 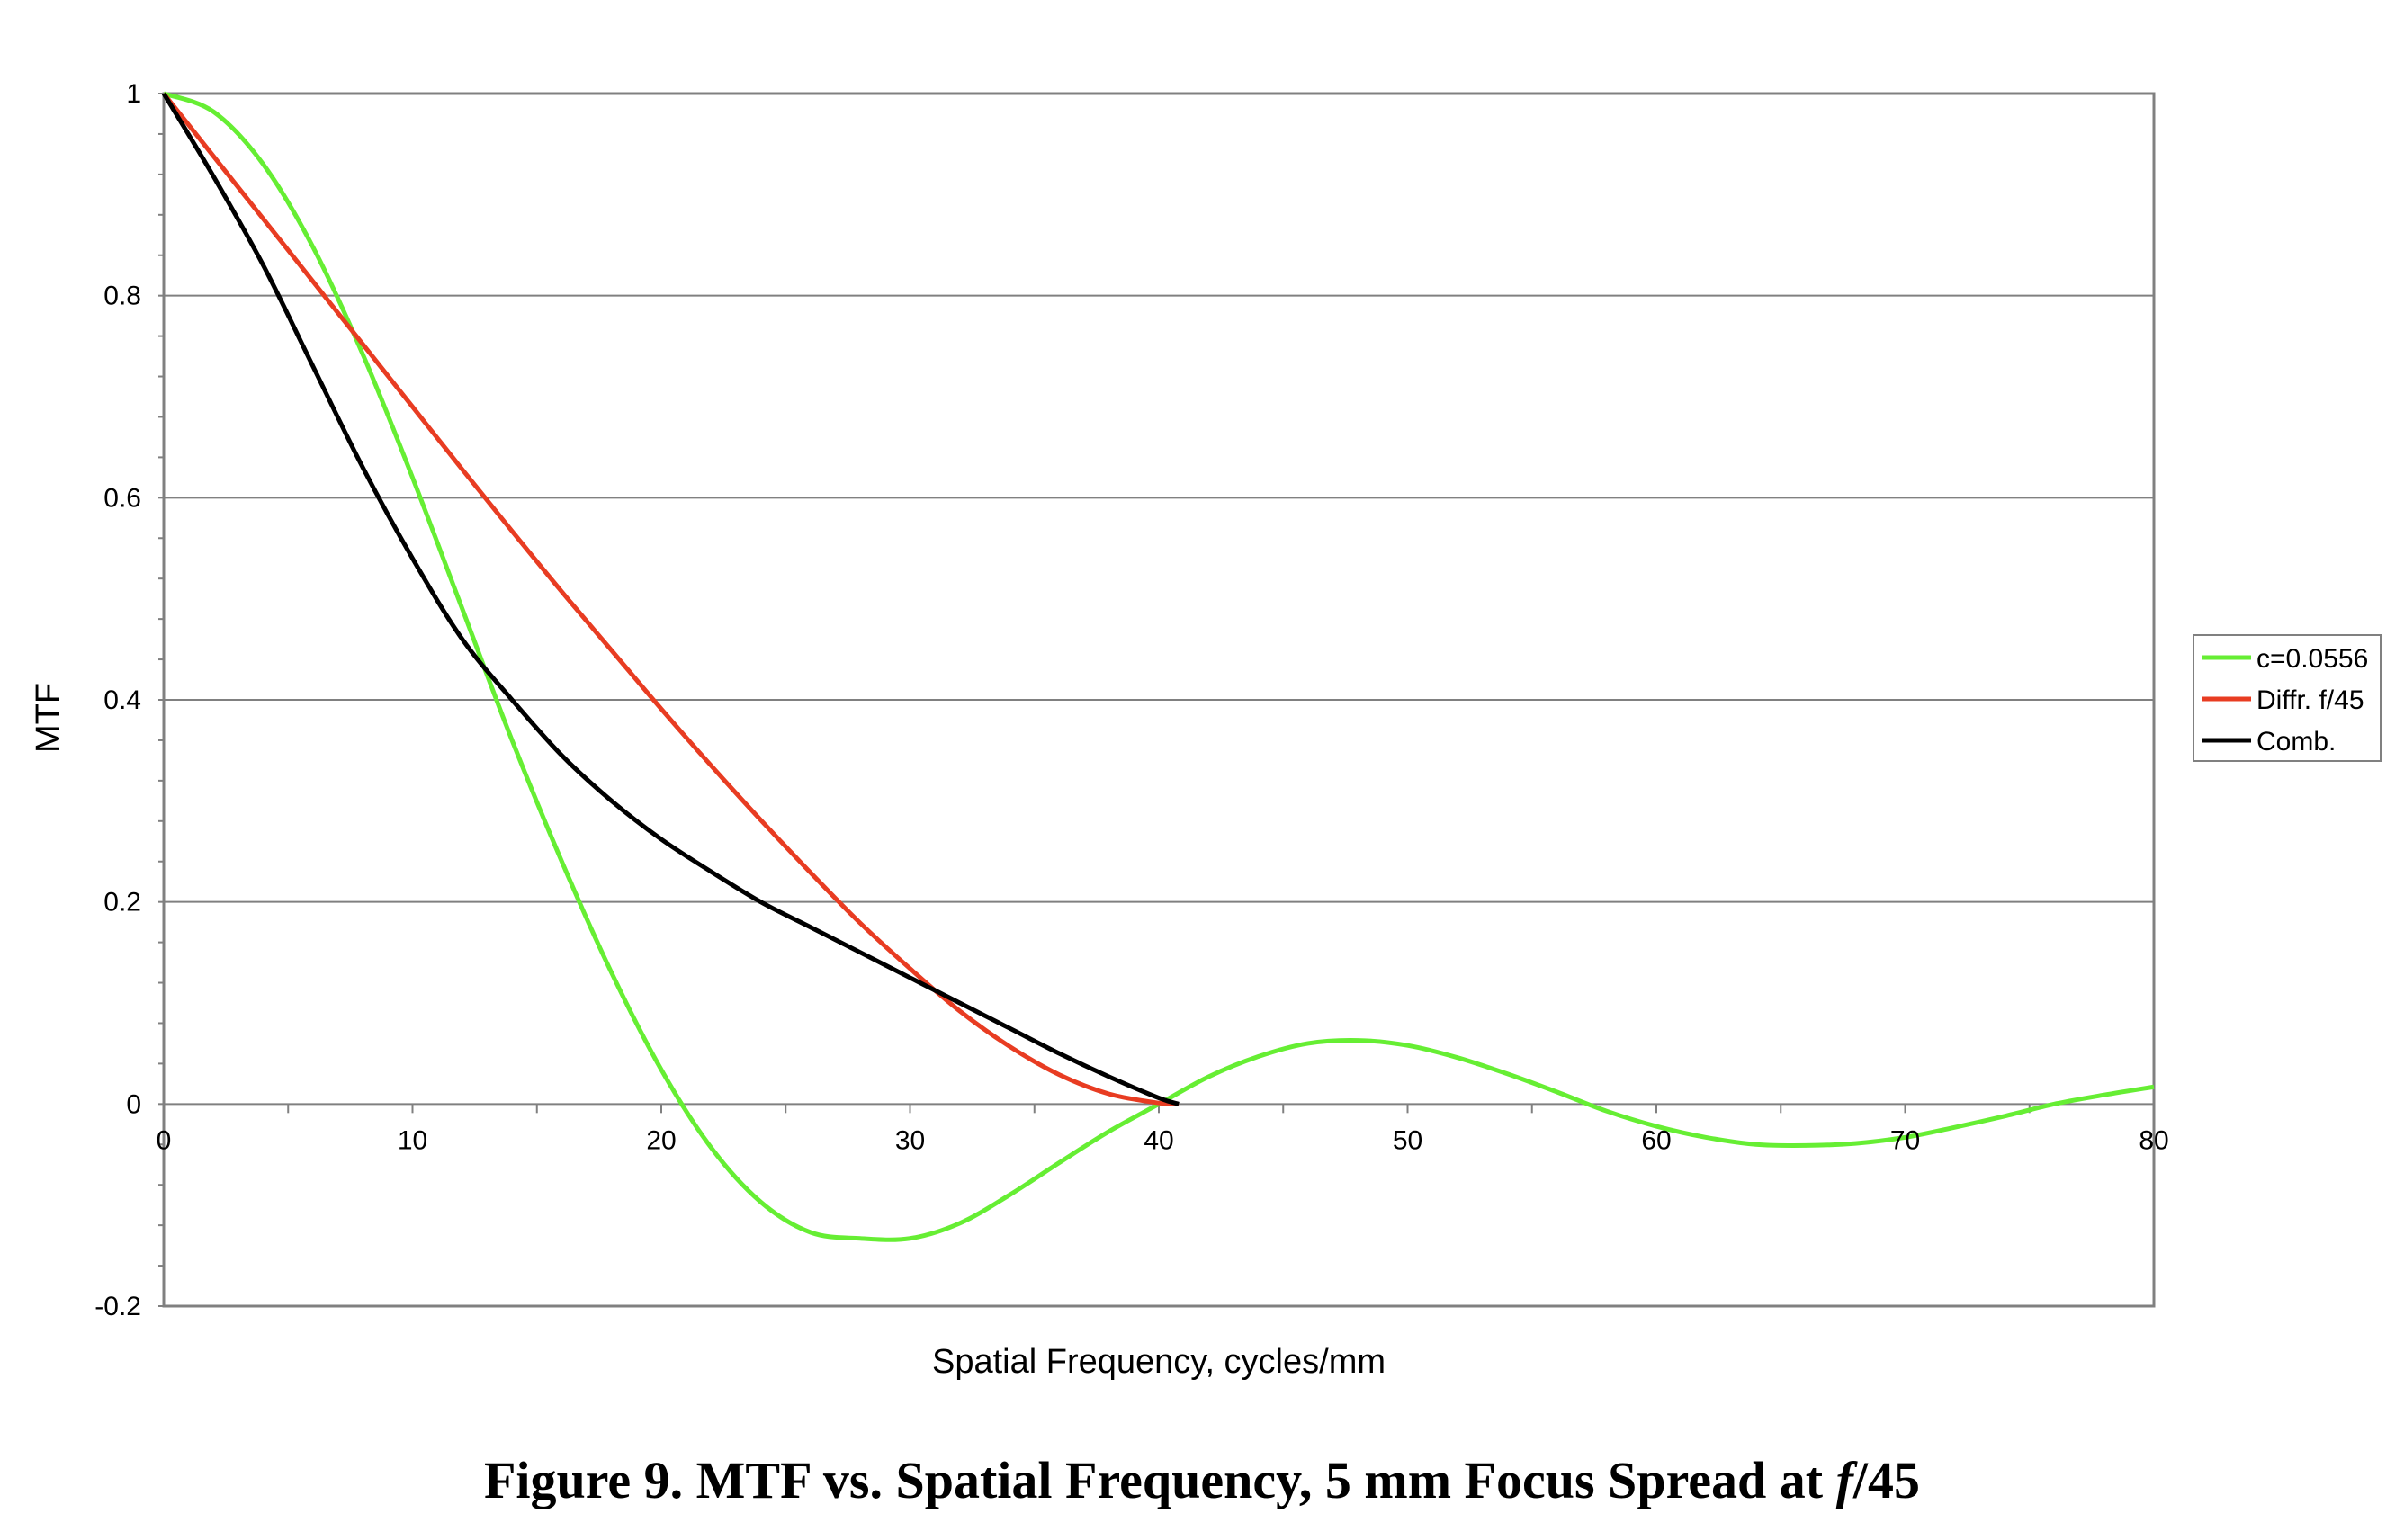 I want to click on x-tick-label: 30, so click(x=910, y=1140).